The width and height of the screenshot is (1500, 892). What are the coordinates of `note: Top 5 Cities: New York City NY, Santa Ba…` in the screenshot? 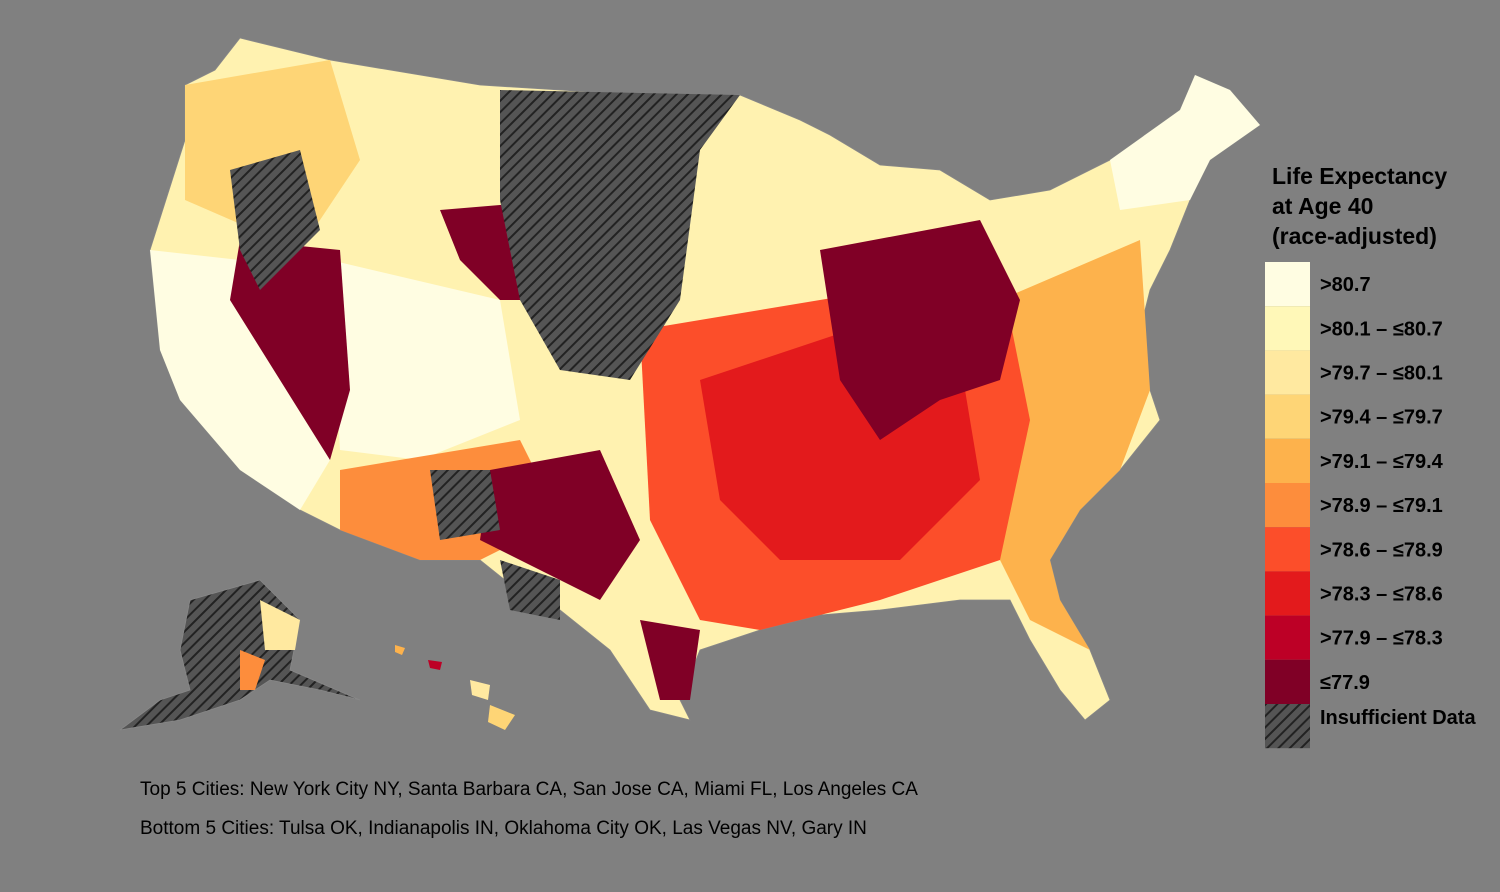 It's located at (529, 789).